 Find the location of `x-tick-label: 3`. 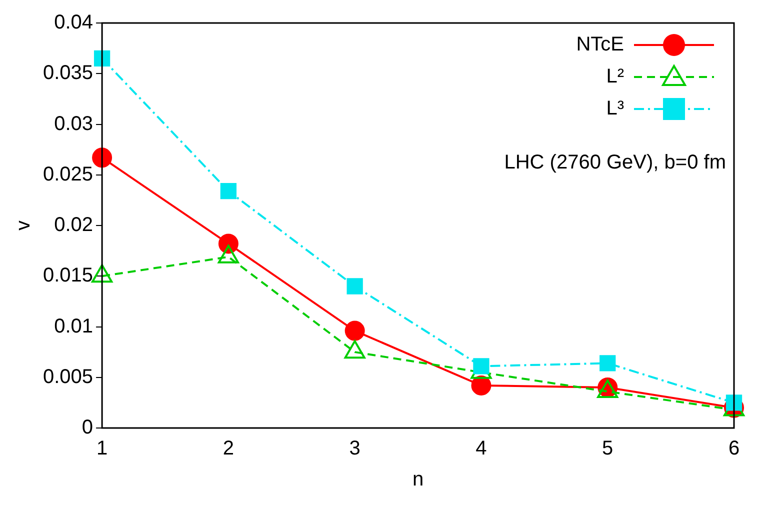

x-tick-label: 3 is located at coordinates (354, 449).